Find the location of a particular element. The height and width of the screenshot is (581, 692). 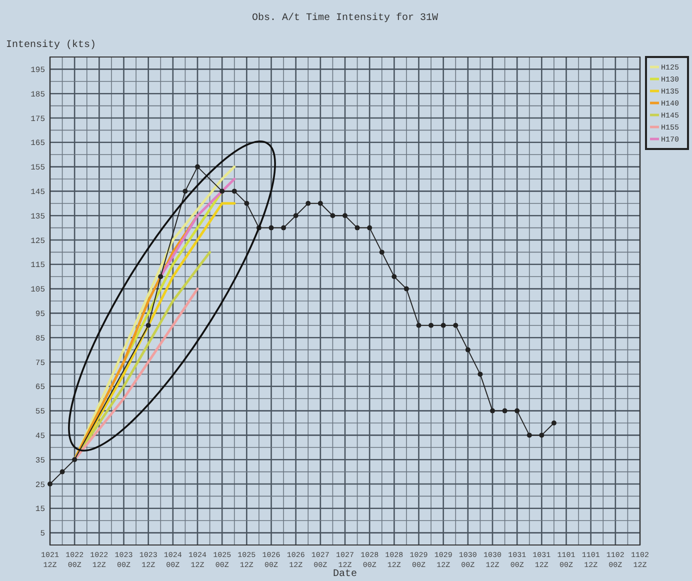

y-tick-label: 175 is located at coordinates (38, 119).